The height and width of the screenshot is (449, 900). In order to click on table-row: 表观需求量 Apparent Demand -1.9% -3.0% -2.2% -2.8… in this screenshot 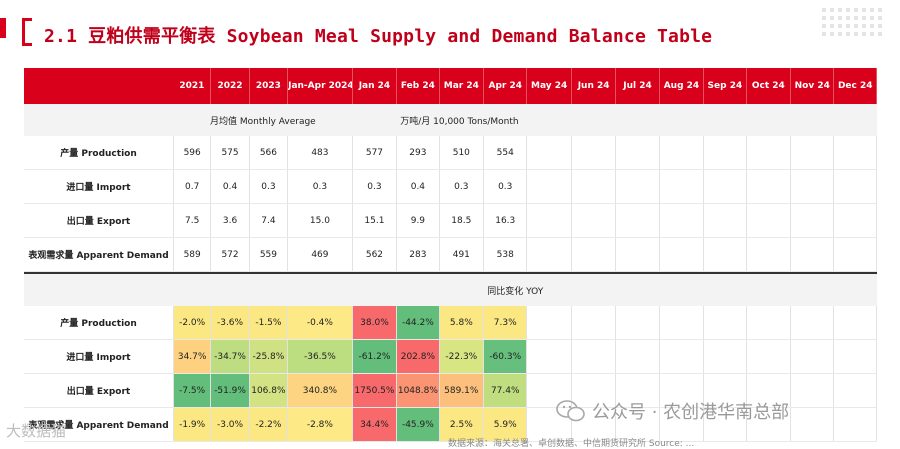, I will do `click(450, 424)`.